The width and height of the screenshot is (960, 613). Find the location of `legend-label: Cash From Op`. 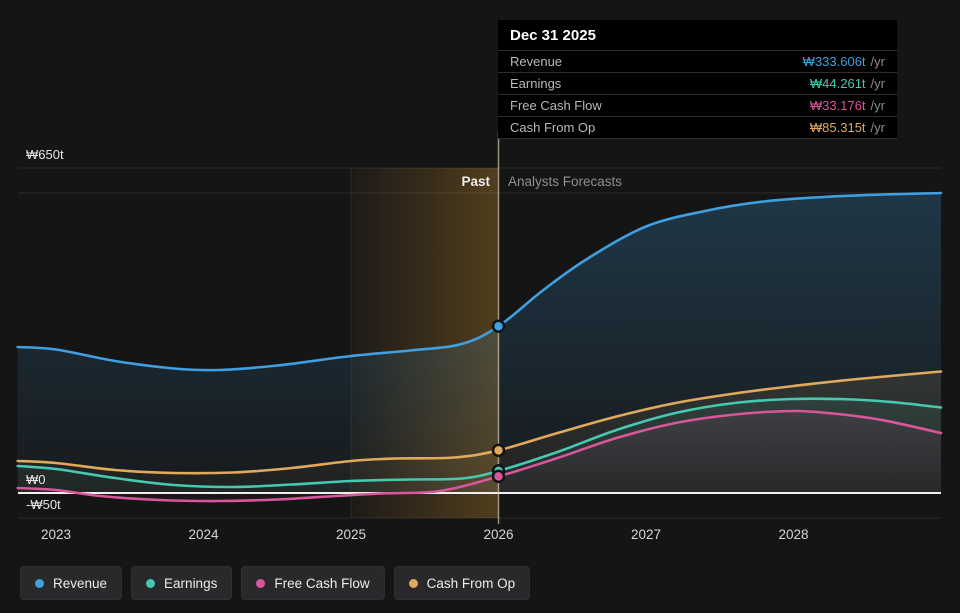

legend-label: Cash From Op is located at coordinates (471, 583).